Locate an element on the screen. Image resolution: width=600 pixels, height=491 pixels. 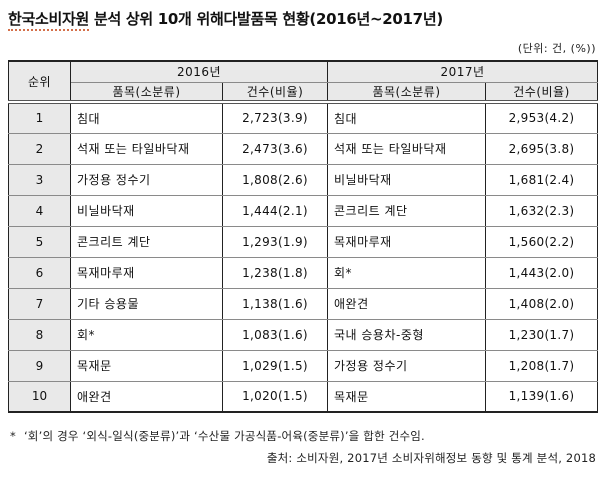
count-2016-cell: 1,138(1.6) is located at coordinates (275, 303).